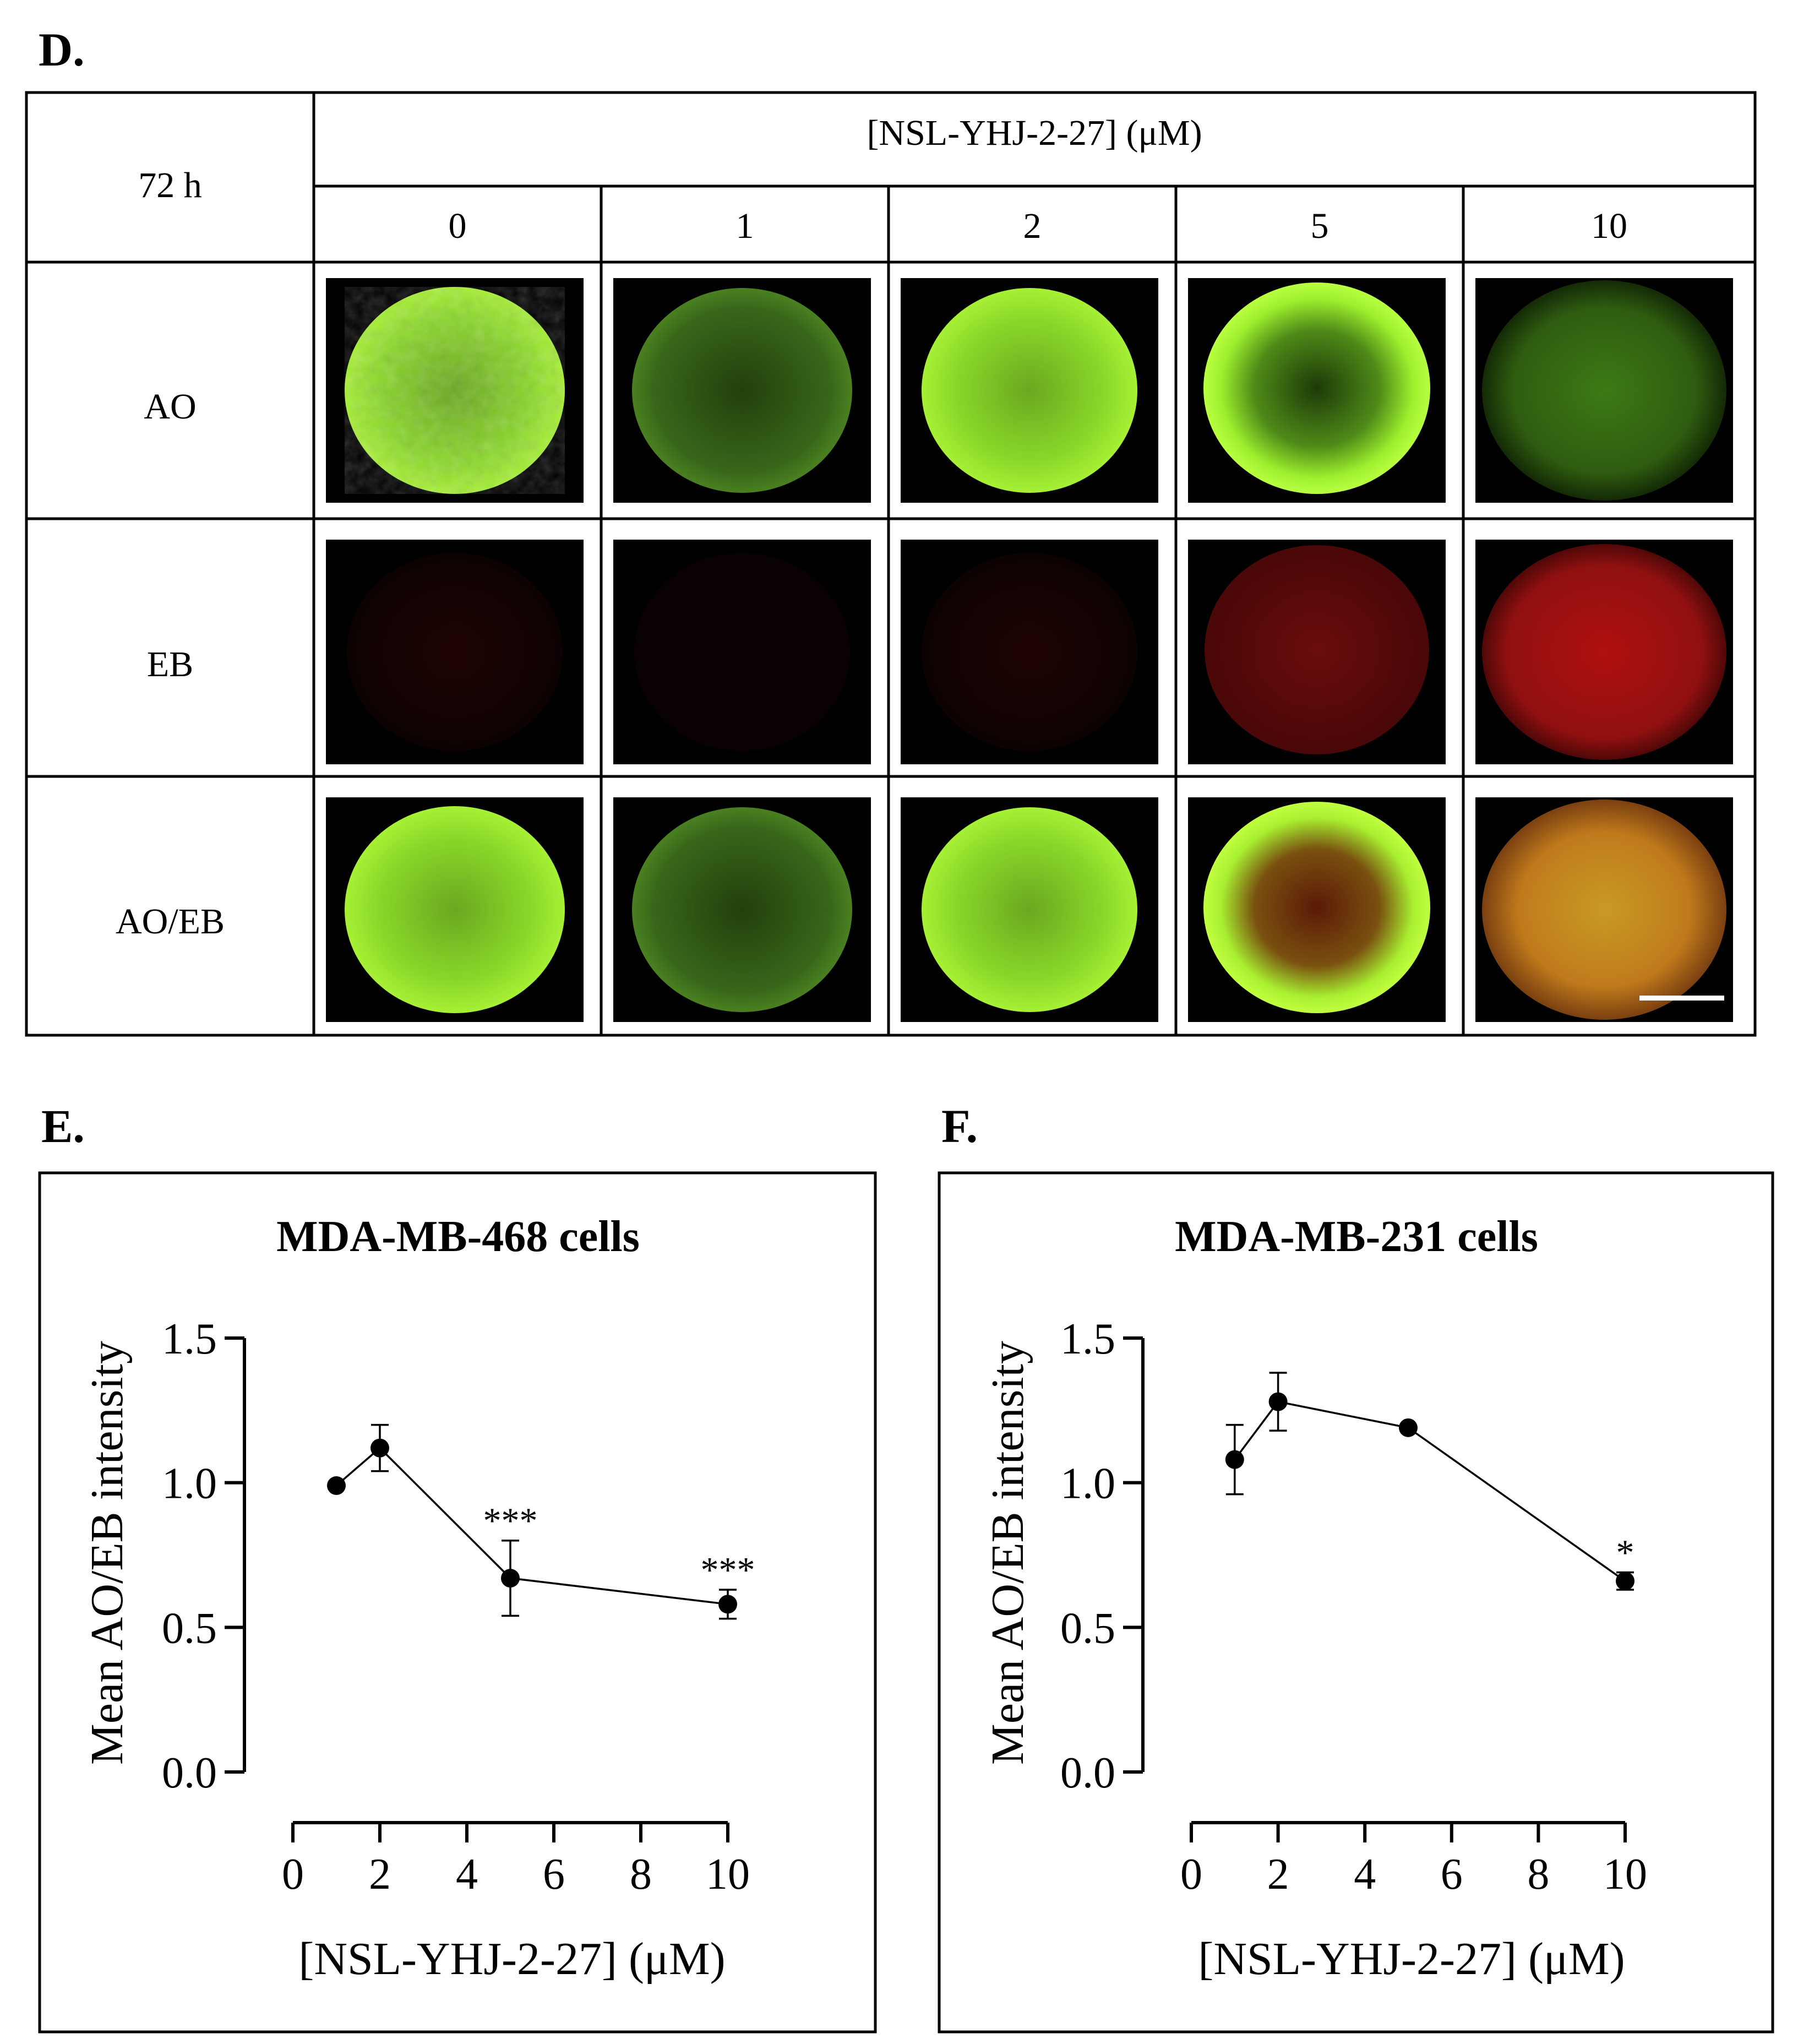  I want to click on chart-e-series-line, so click(531, 1526).